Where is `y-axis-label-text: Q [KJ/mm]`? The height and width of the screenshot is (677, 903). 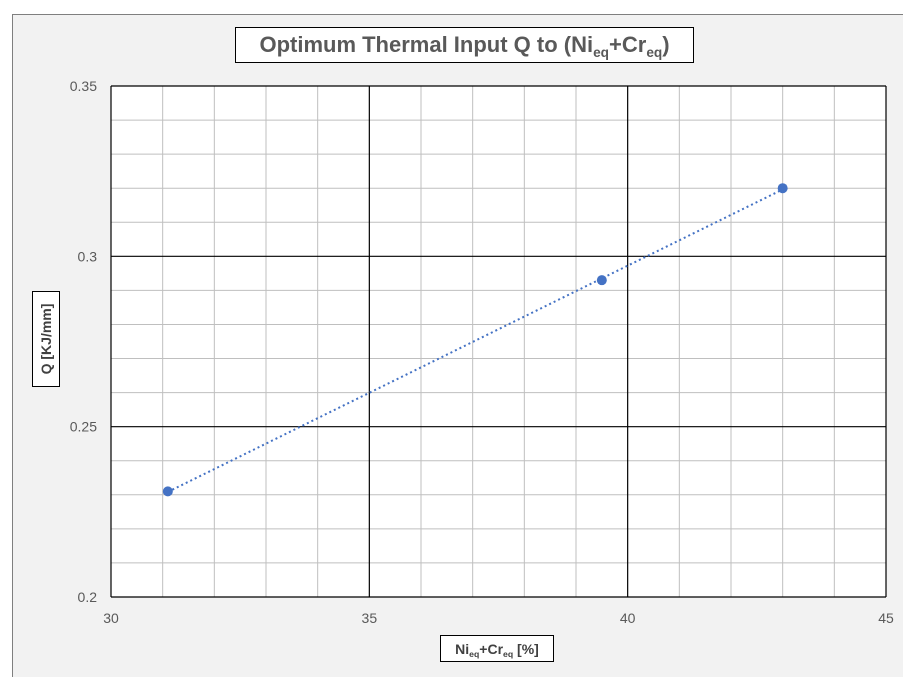
y-axis-label-text: Q [KJ/mm] is located at coordinates (46, 339).